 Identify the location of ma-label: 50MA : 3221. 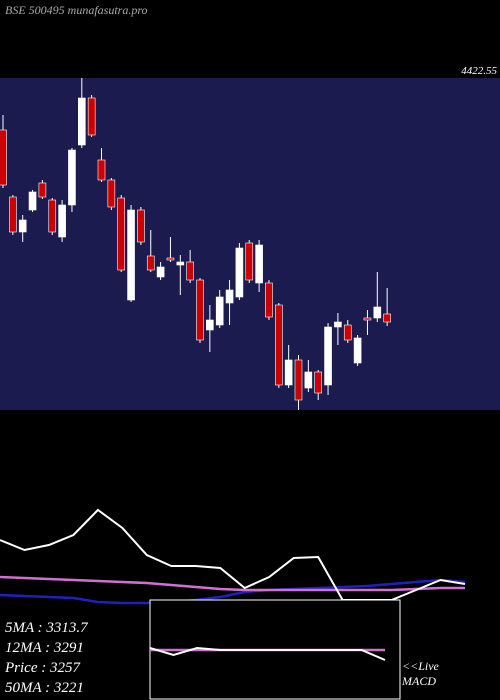
(44, 688).